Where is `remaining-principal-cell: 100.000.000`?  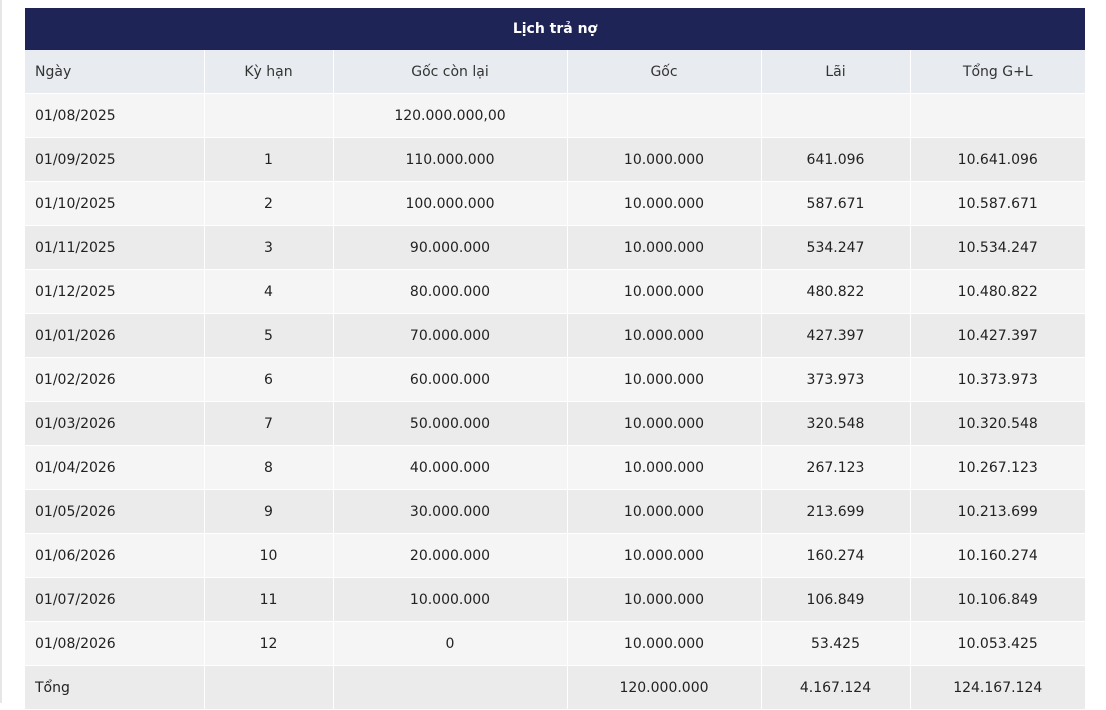 remaining-principal-cell: 100.000.000 is located at coordinates (450, 203).